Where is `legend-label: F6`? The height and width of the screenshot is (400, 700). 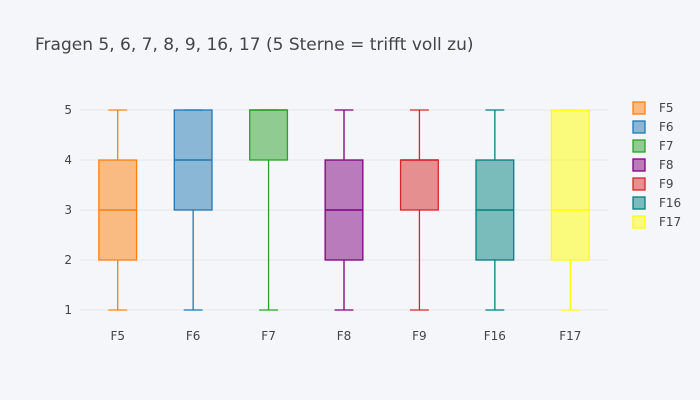
legend-label: F6 is located at coordinates (666, 127).